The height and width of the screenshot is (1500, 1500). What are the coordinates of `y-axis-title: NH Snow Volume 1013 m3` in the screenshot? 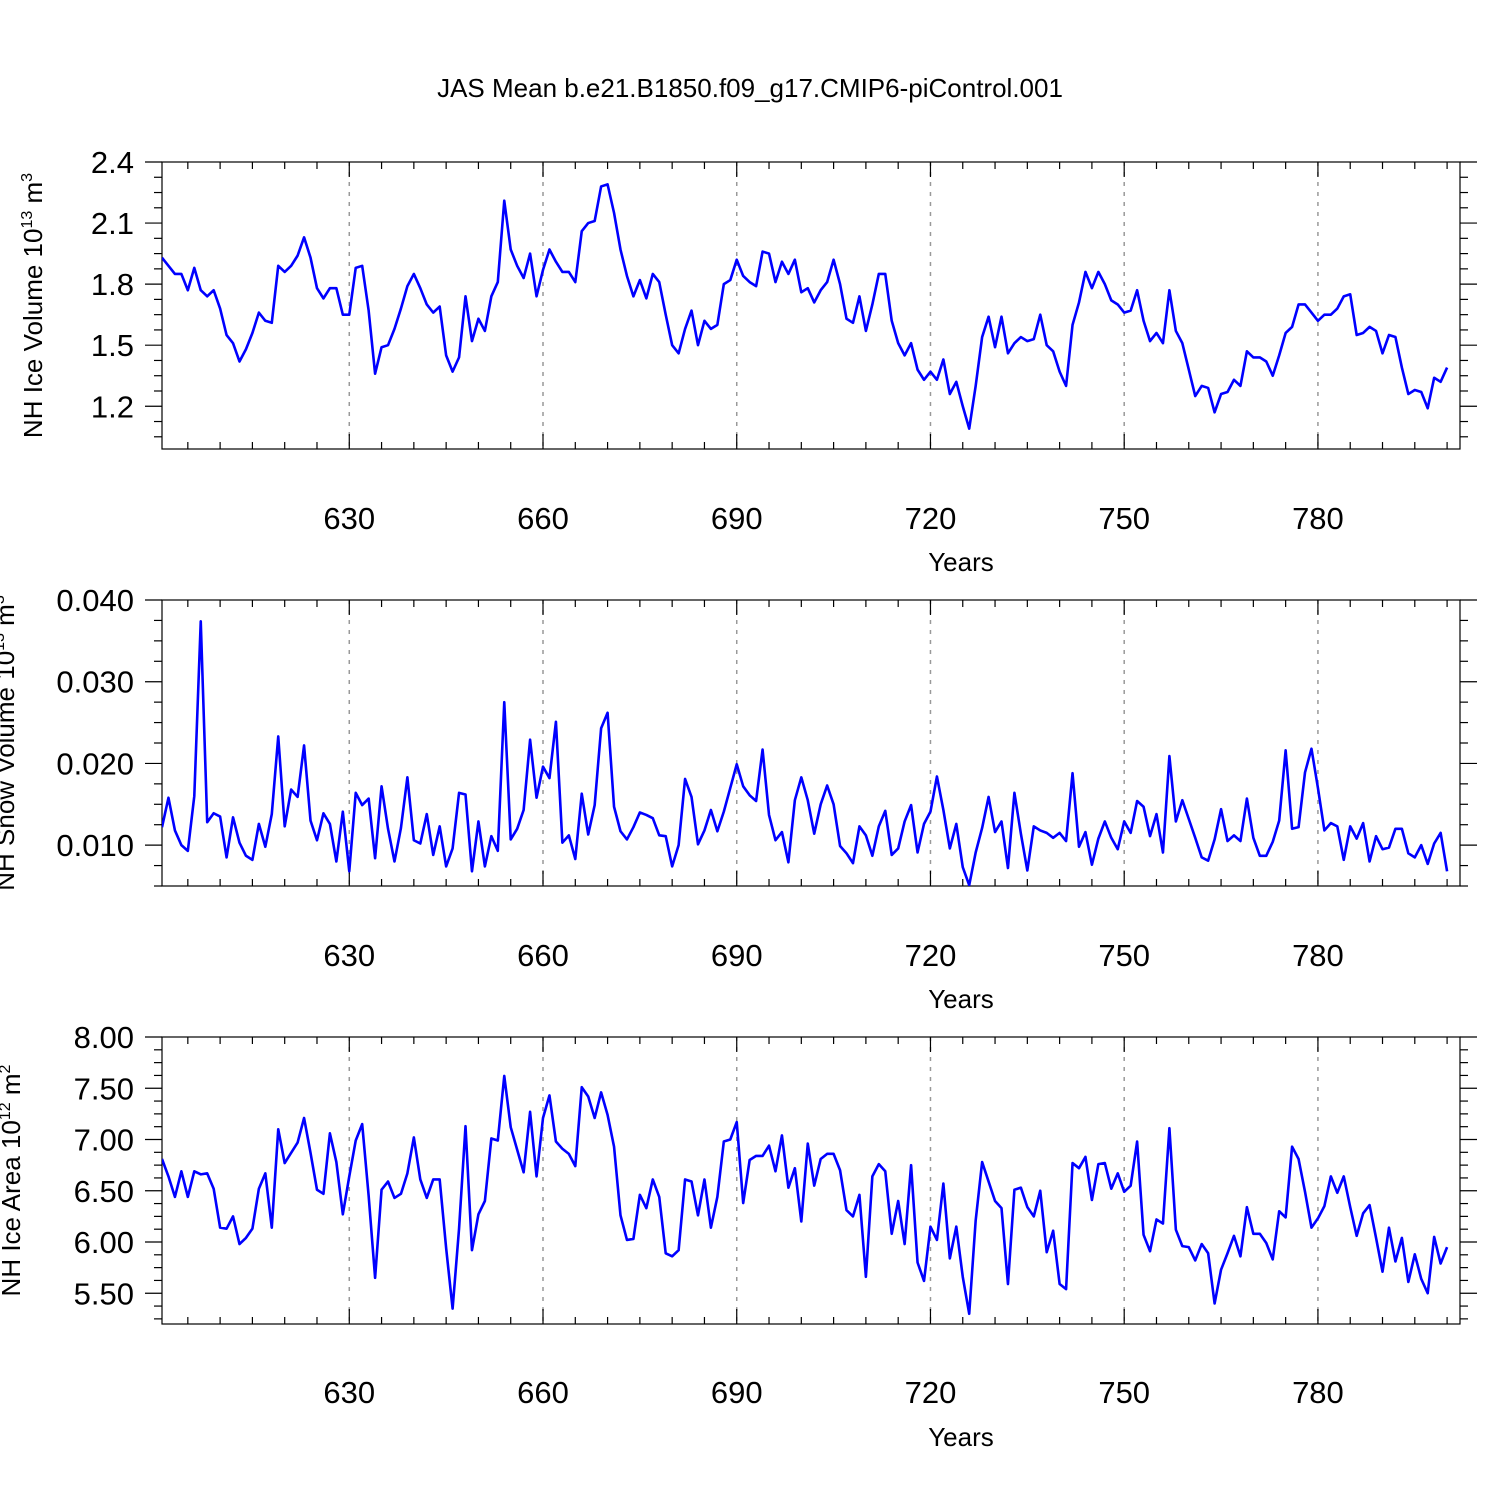 It's located at (10, 743).